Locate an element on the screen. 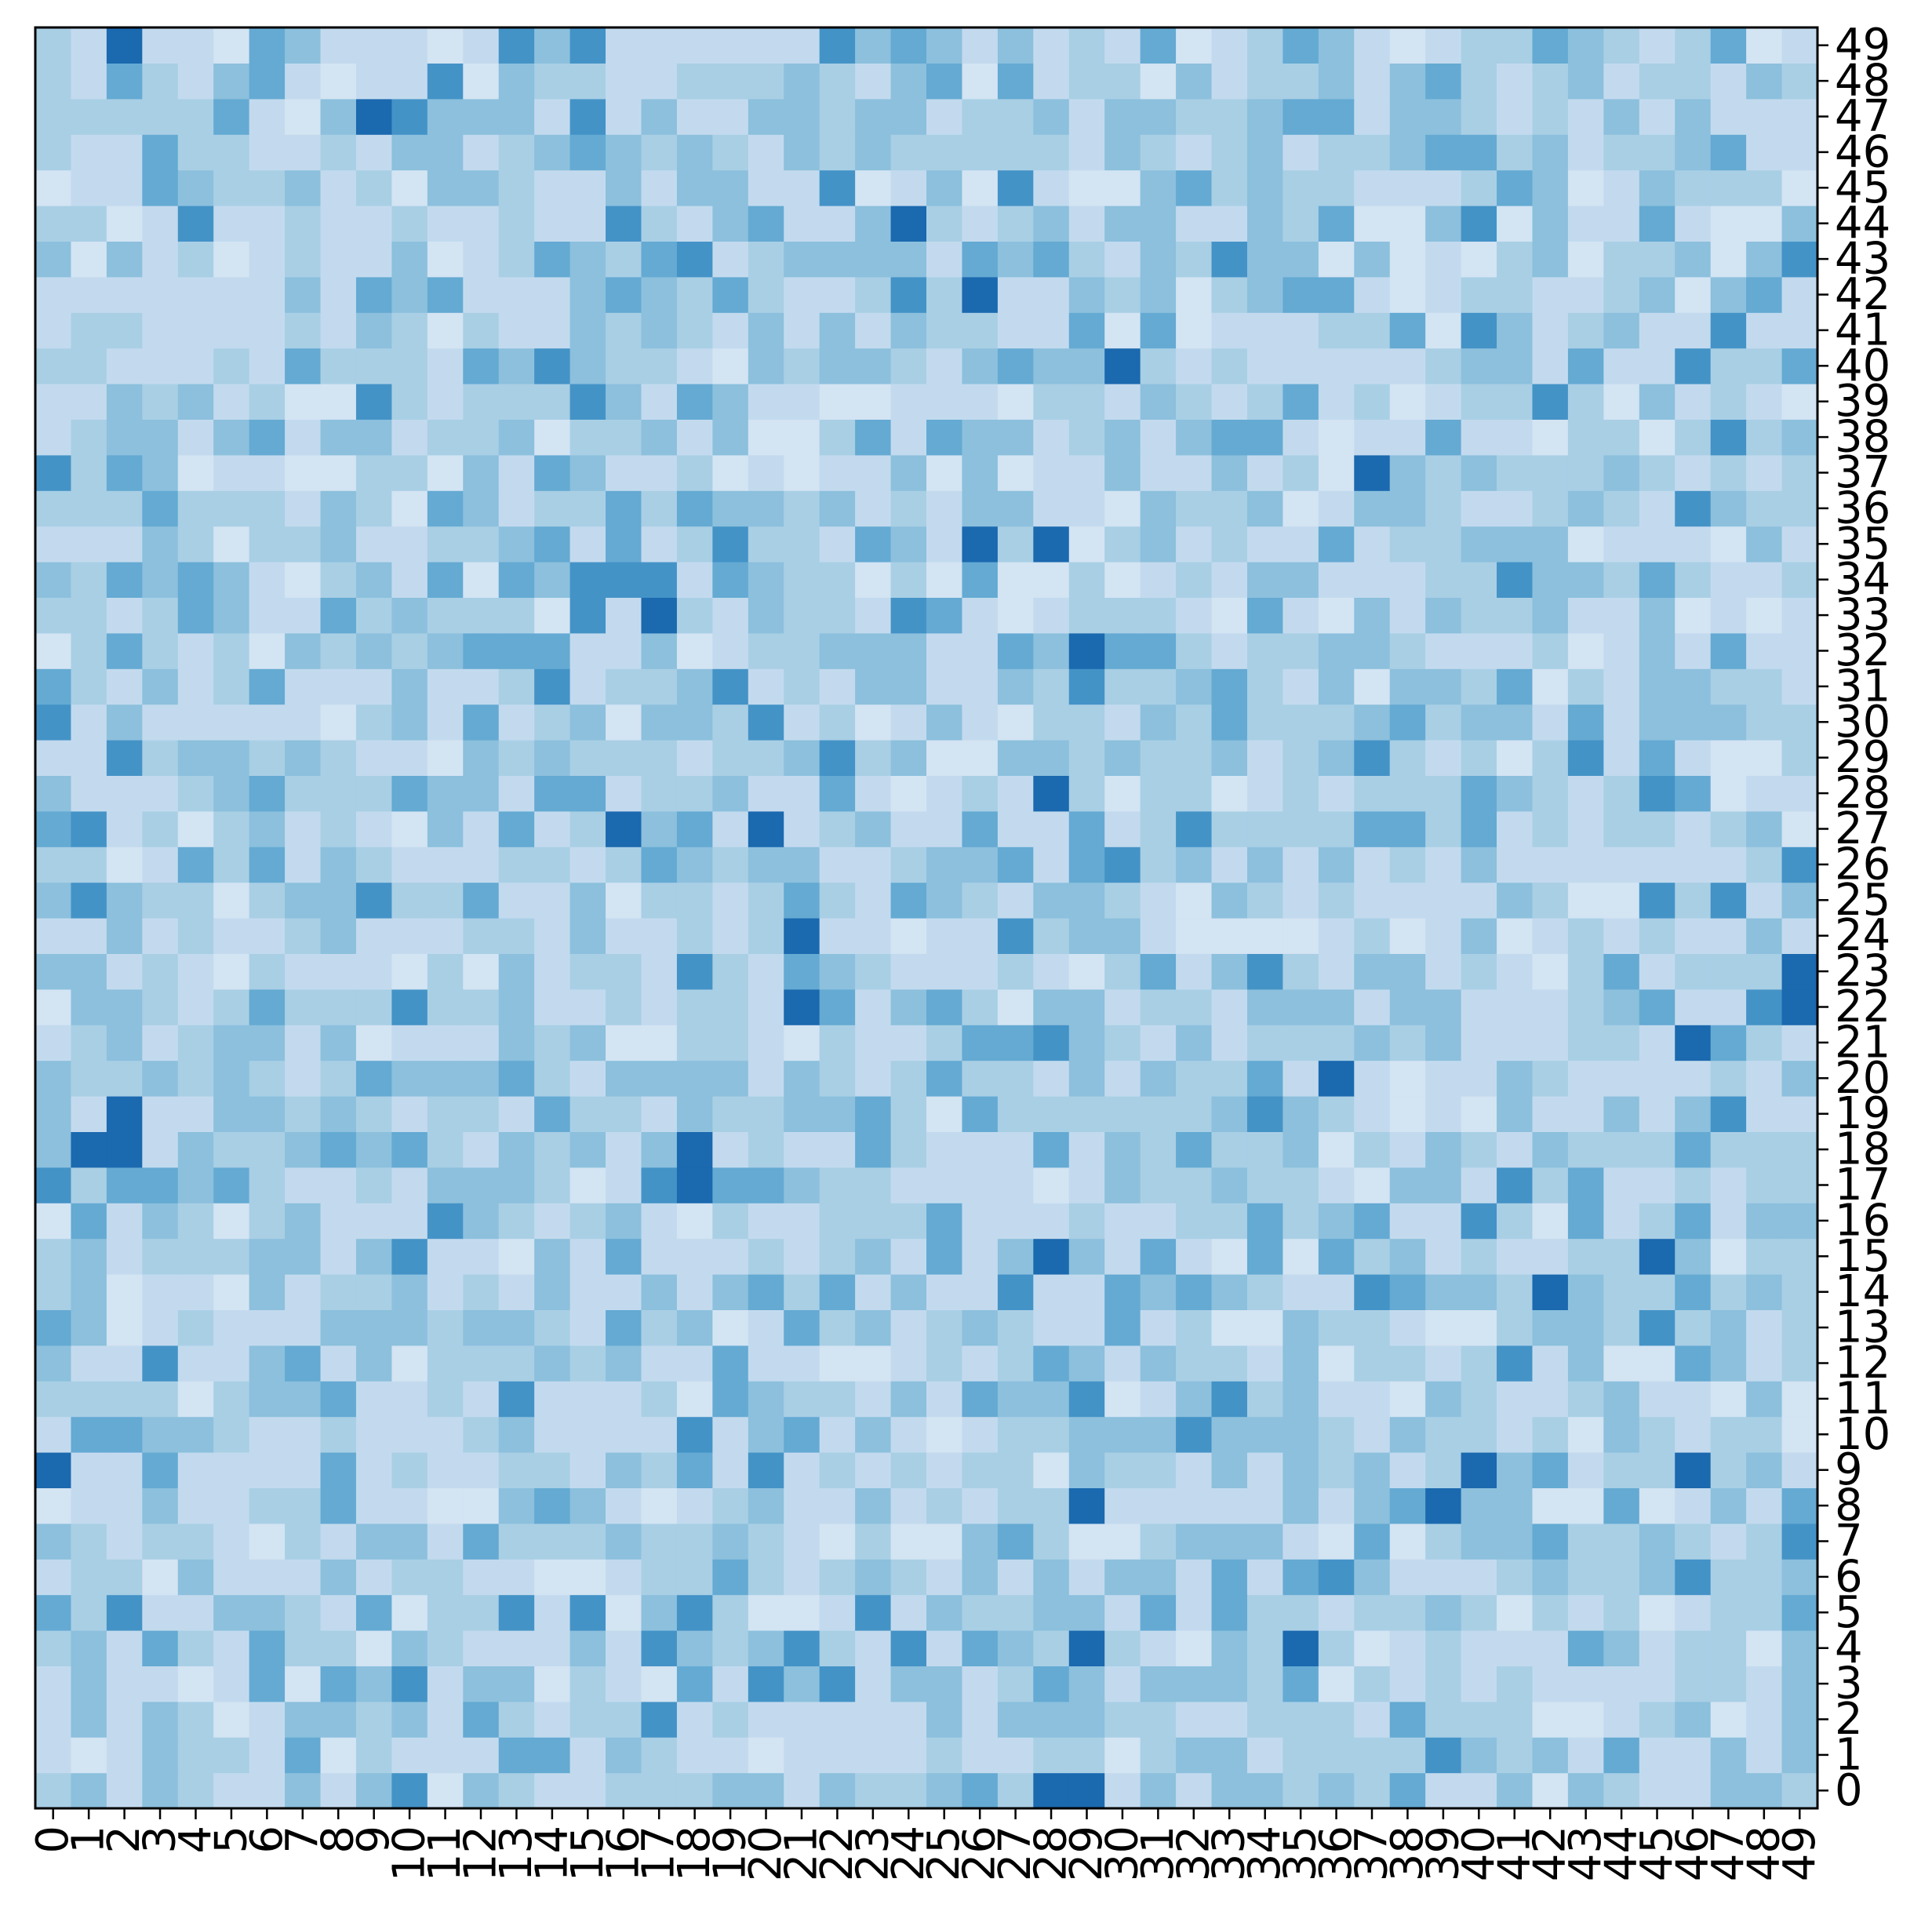 This screenshot has width=1932, height=1926. heatmap-cell-x19-y31 is located at coordinates (730, 686).